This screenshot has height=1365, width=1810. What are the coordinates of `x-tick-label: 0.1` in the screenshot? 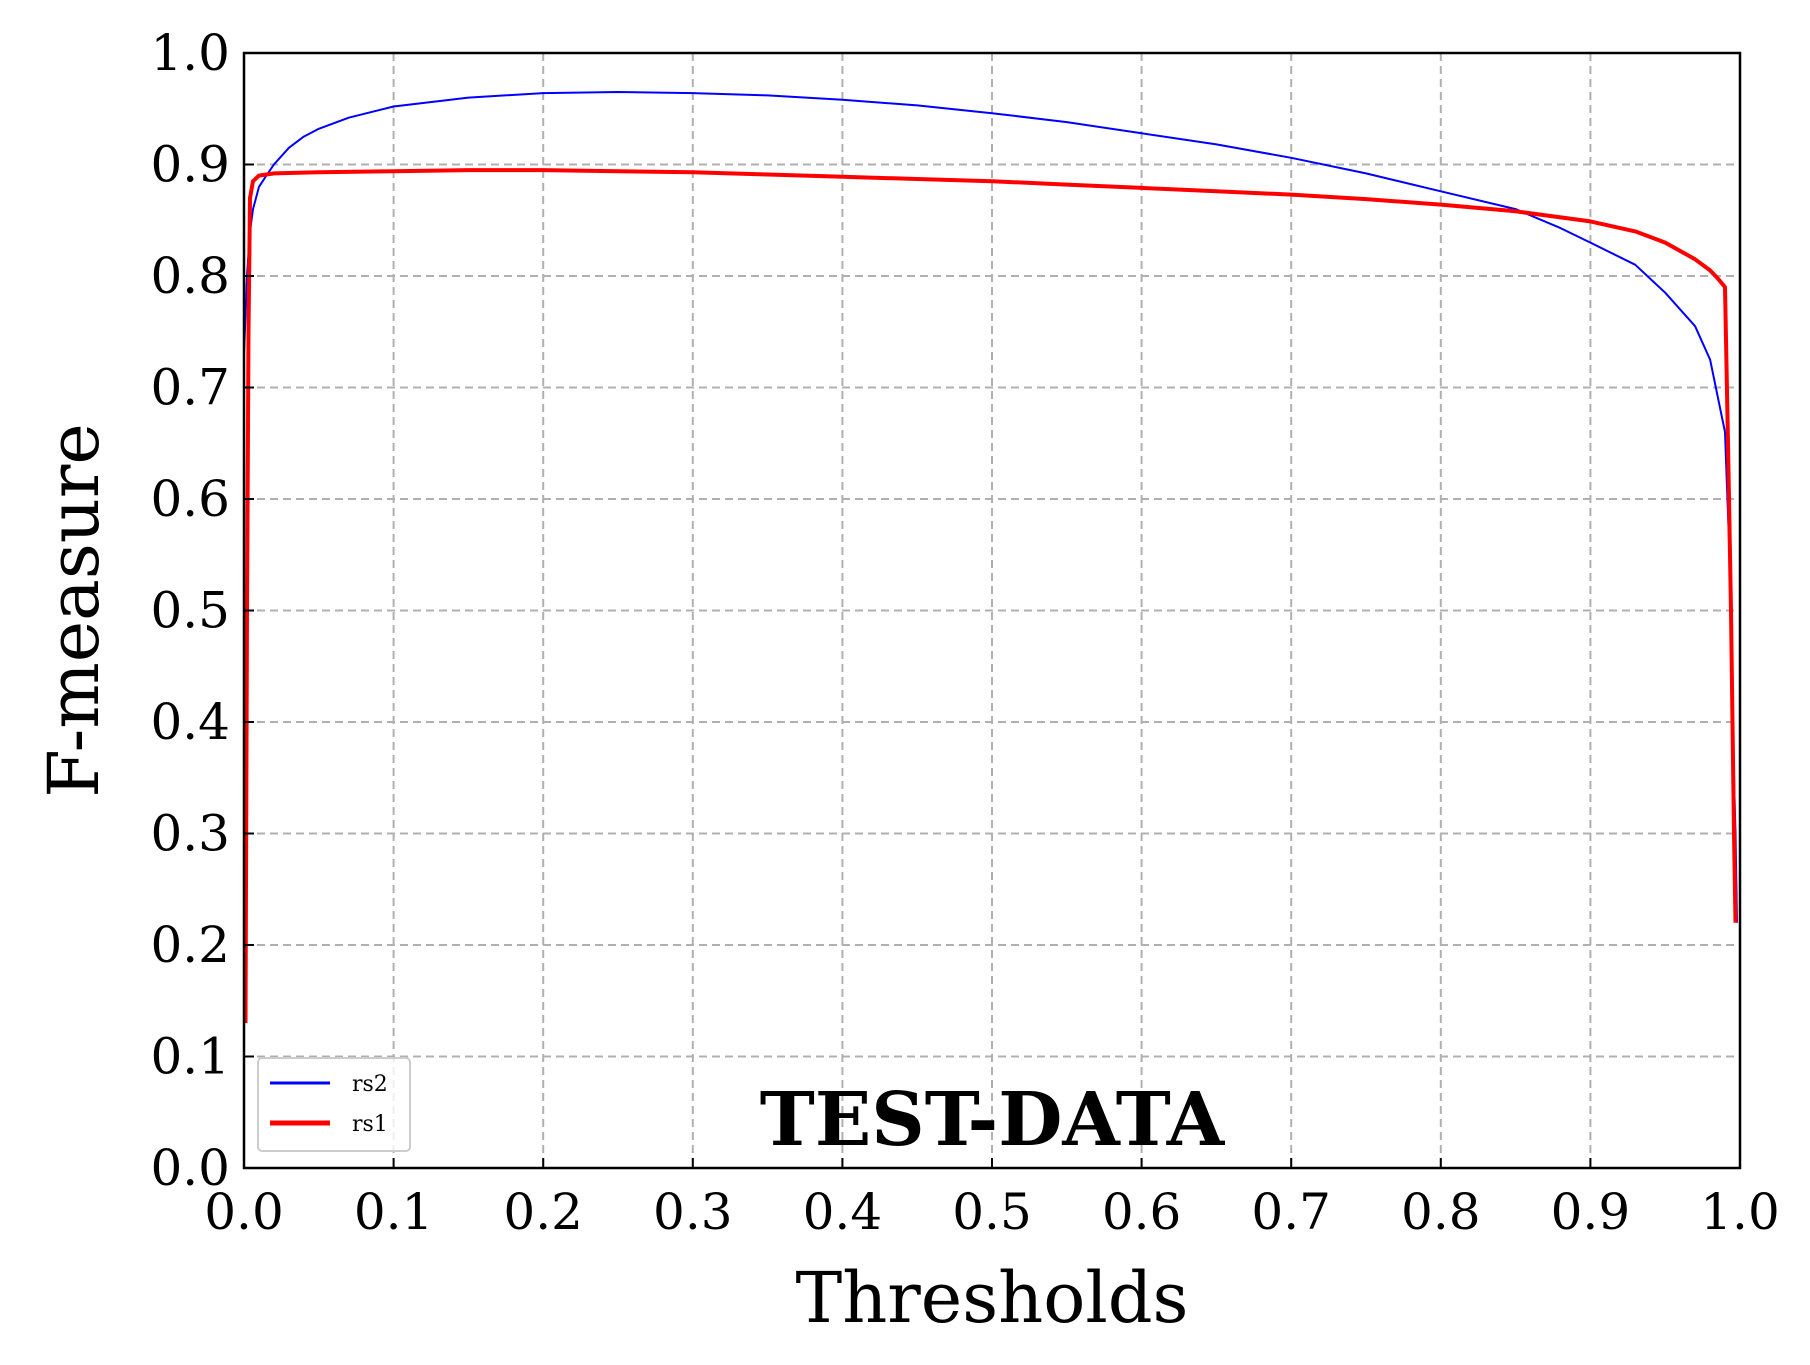 It's located at (394, 1212).